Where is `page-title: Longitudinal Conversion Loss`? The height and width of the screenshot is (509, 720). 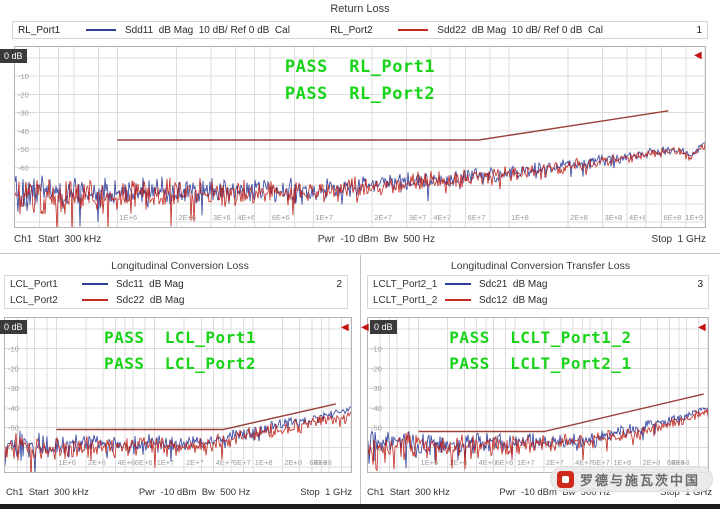 page-title: Longitudinal Conversion Loss is located at coordinates (180, 266).